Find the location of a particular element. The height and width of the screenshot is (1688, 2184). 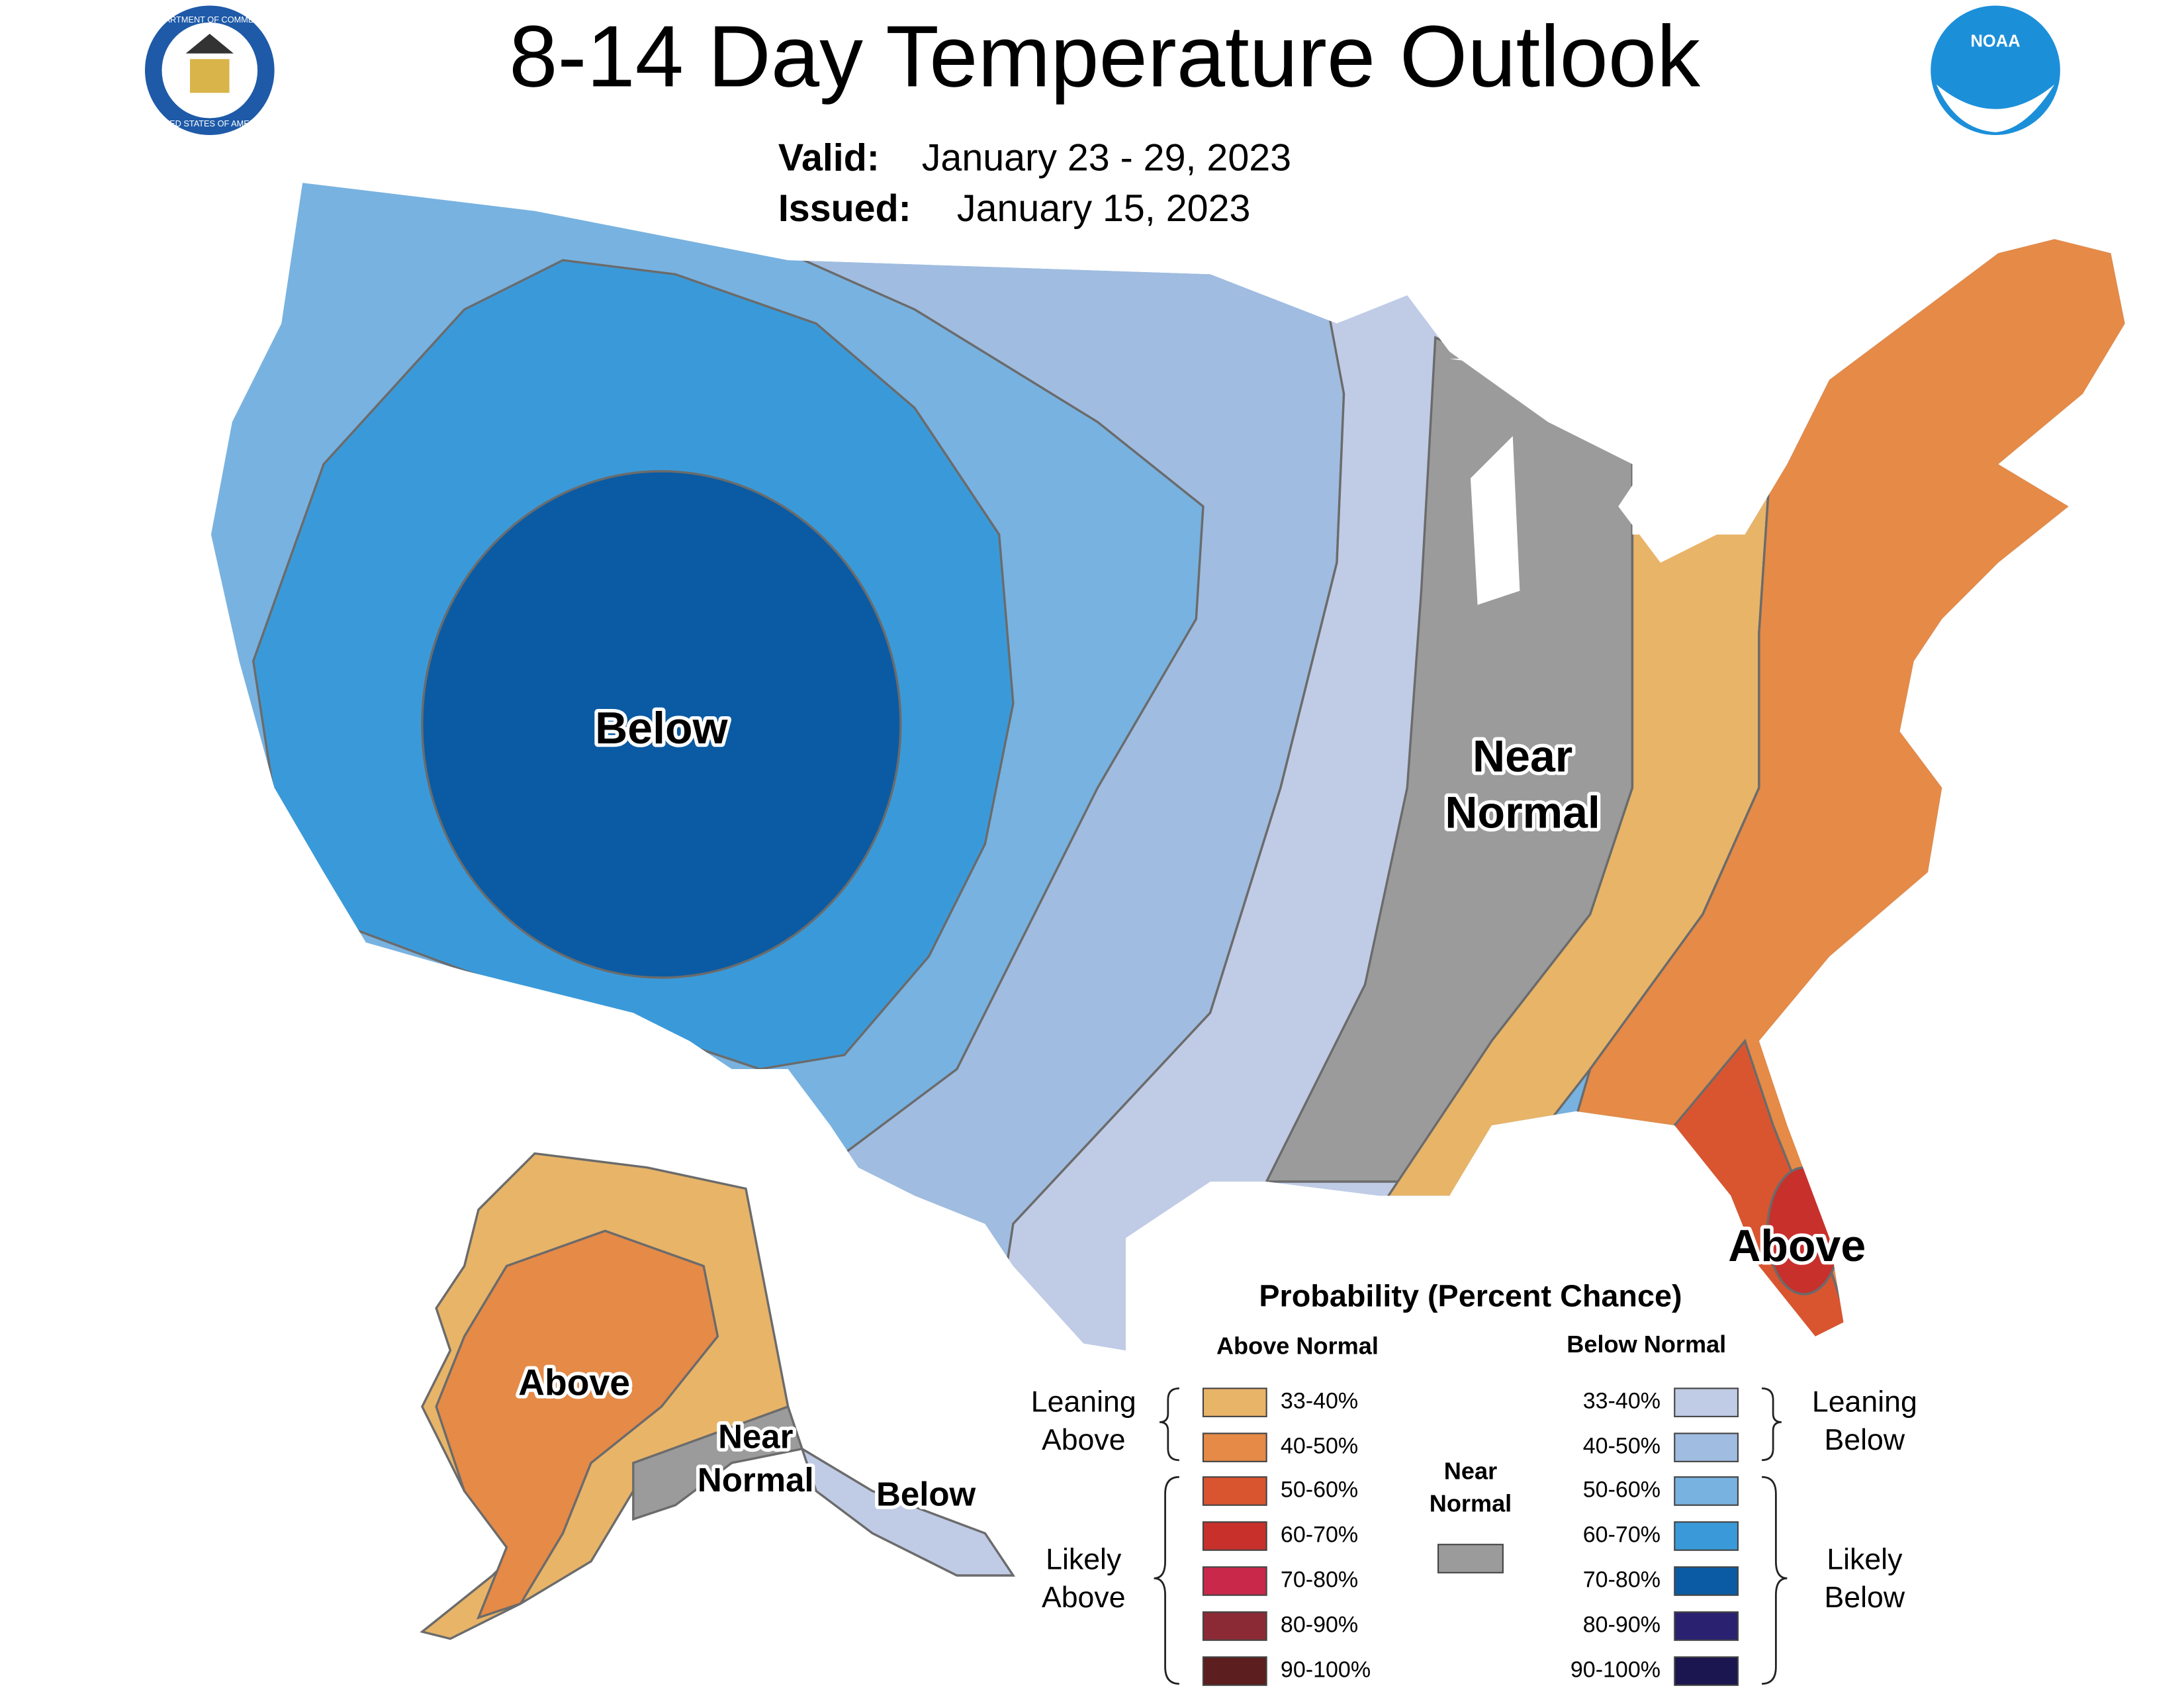

alaska is located at coordinates (718, 1396).